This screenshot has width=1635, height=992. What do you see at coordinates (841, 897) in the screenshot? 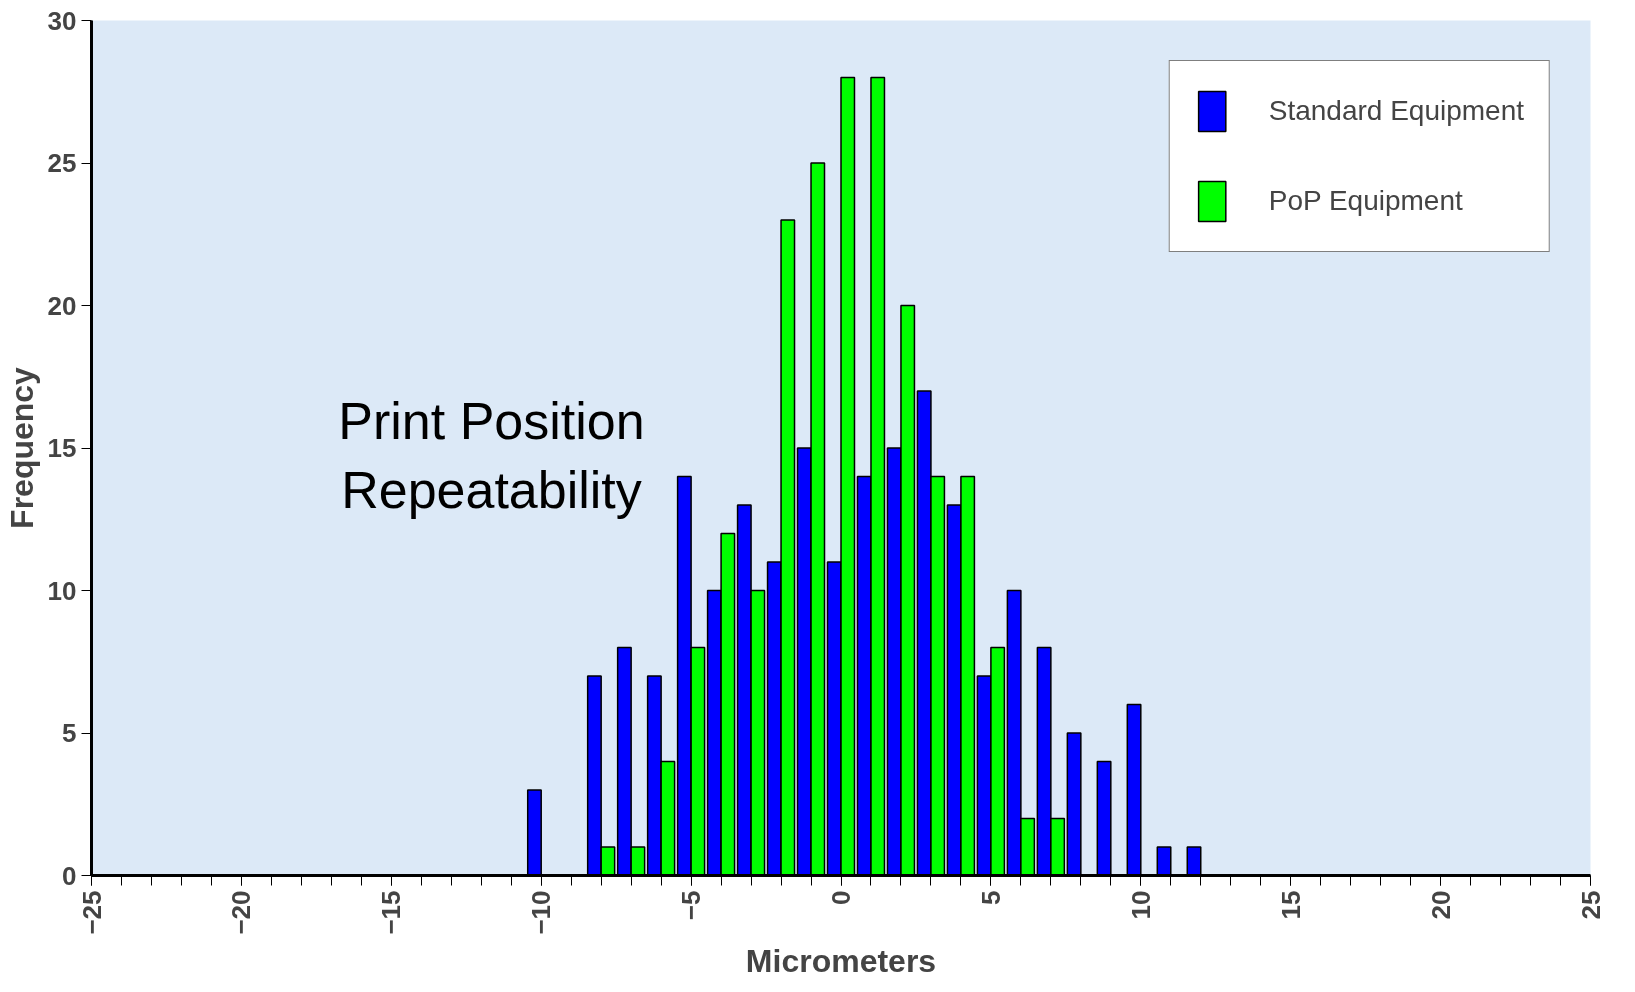
I see `x-tick-label: 0` at bounding box center [841, 897].